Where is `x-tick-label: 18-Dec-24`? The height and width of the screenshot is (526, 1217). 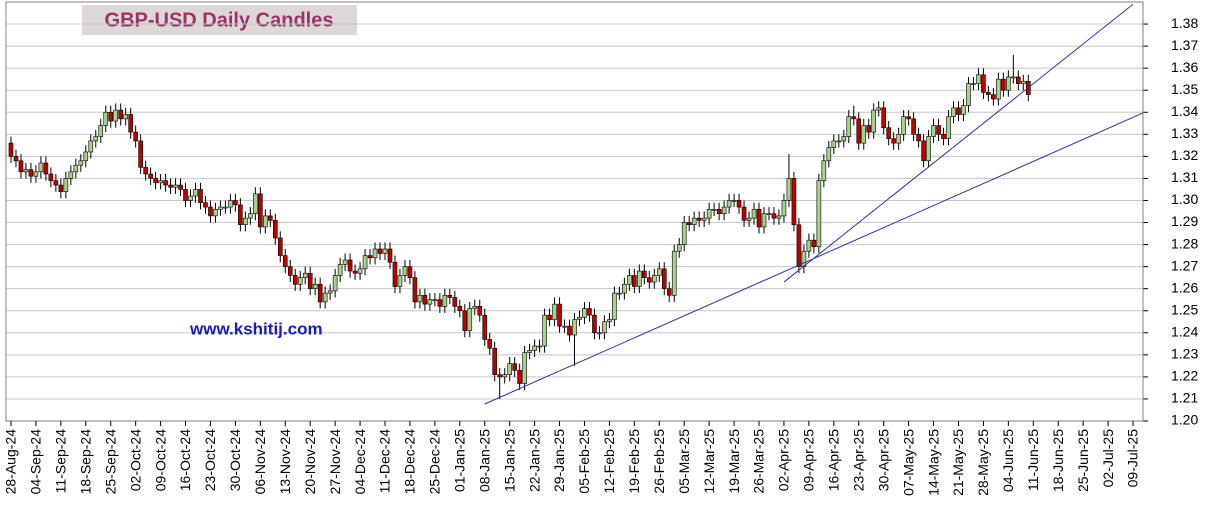 x-tick-label: 18-Dec-24 is located at coordinates (410, 462).